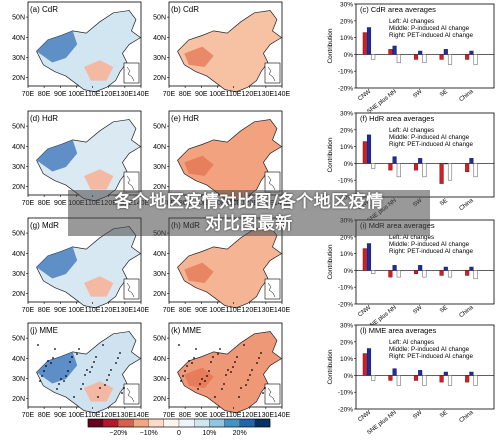 This screenshot has height=441, width=500. I want to click on colorbar-tick-label: 20%, so click(240, 433).